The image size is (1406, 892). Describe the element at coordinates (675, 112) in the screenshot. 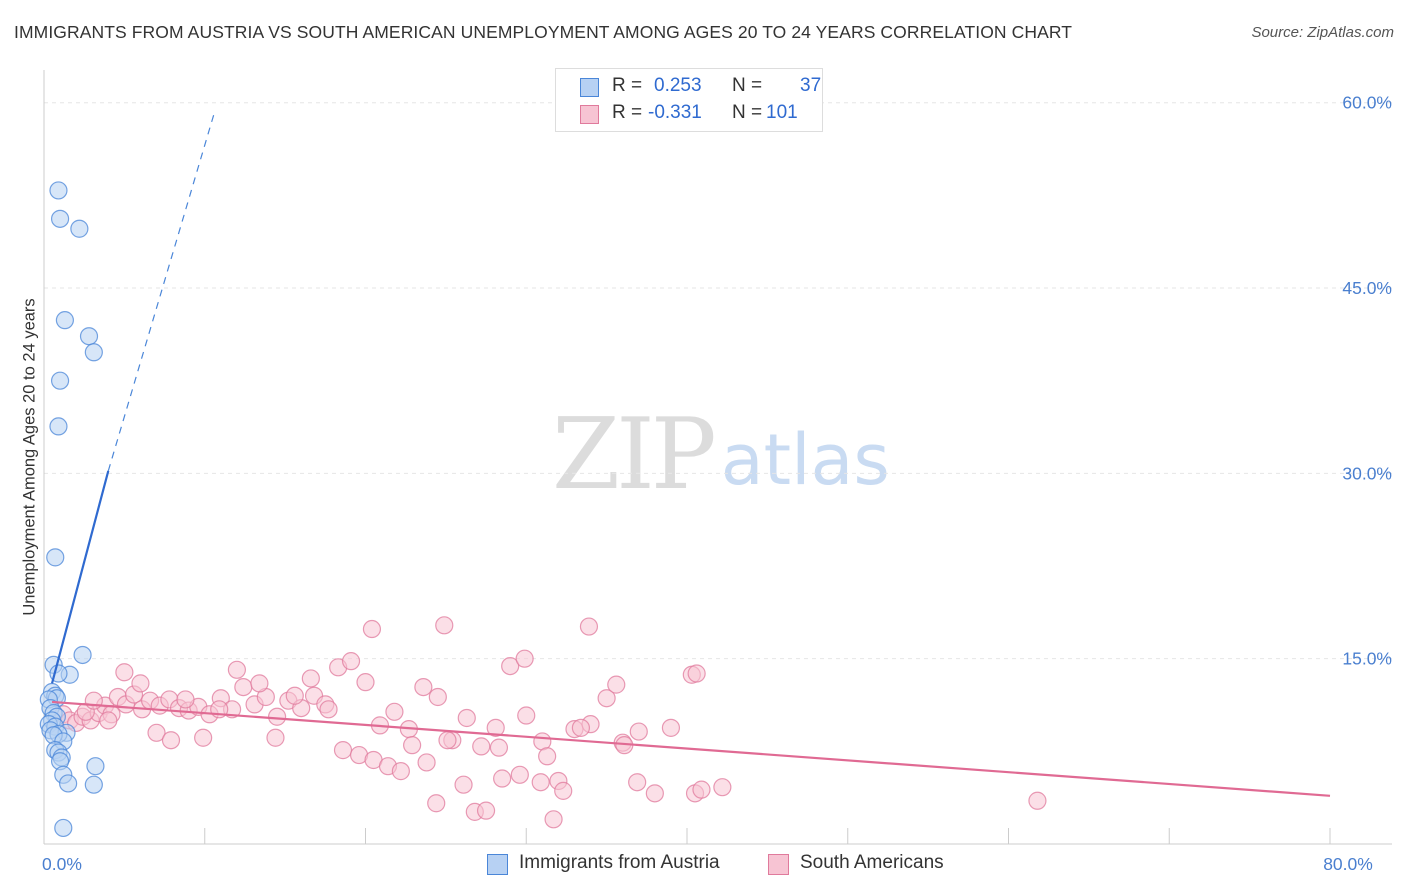

I see `legend-r-value: -0.331` at that location.